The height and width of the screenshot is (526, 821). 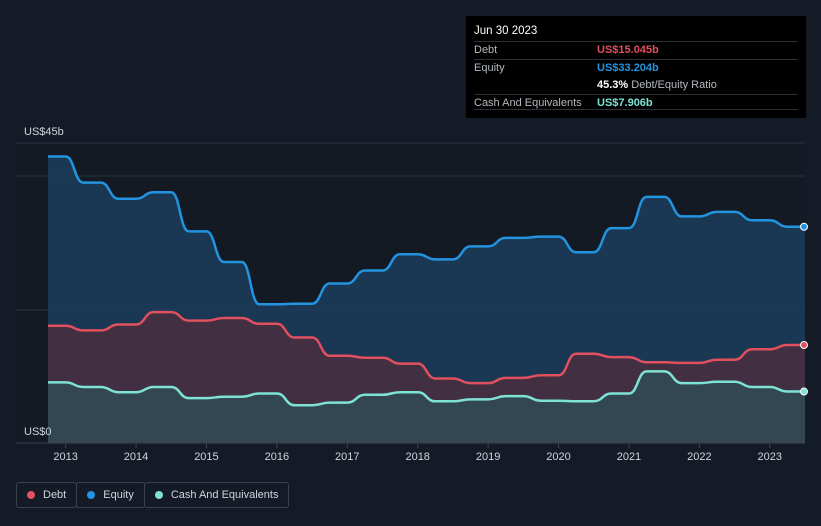 I want to click on tooltip-equity-row: Equity US$33.204b, so click(x=636, y=68).